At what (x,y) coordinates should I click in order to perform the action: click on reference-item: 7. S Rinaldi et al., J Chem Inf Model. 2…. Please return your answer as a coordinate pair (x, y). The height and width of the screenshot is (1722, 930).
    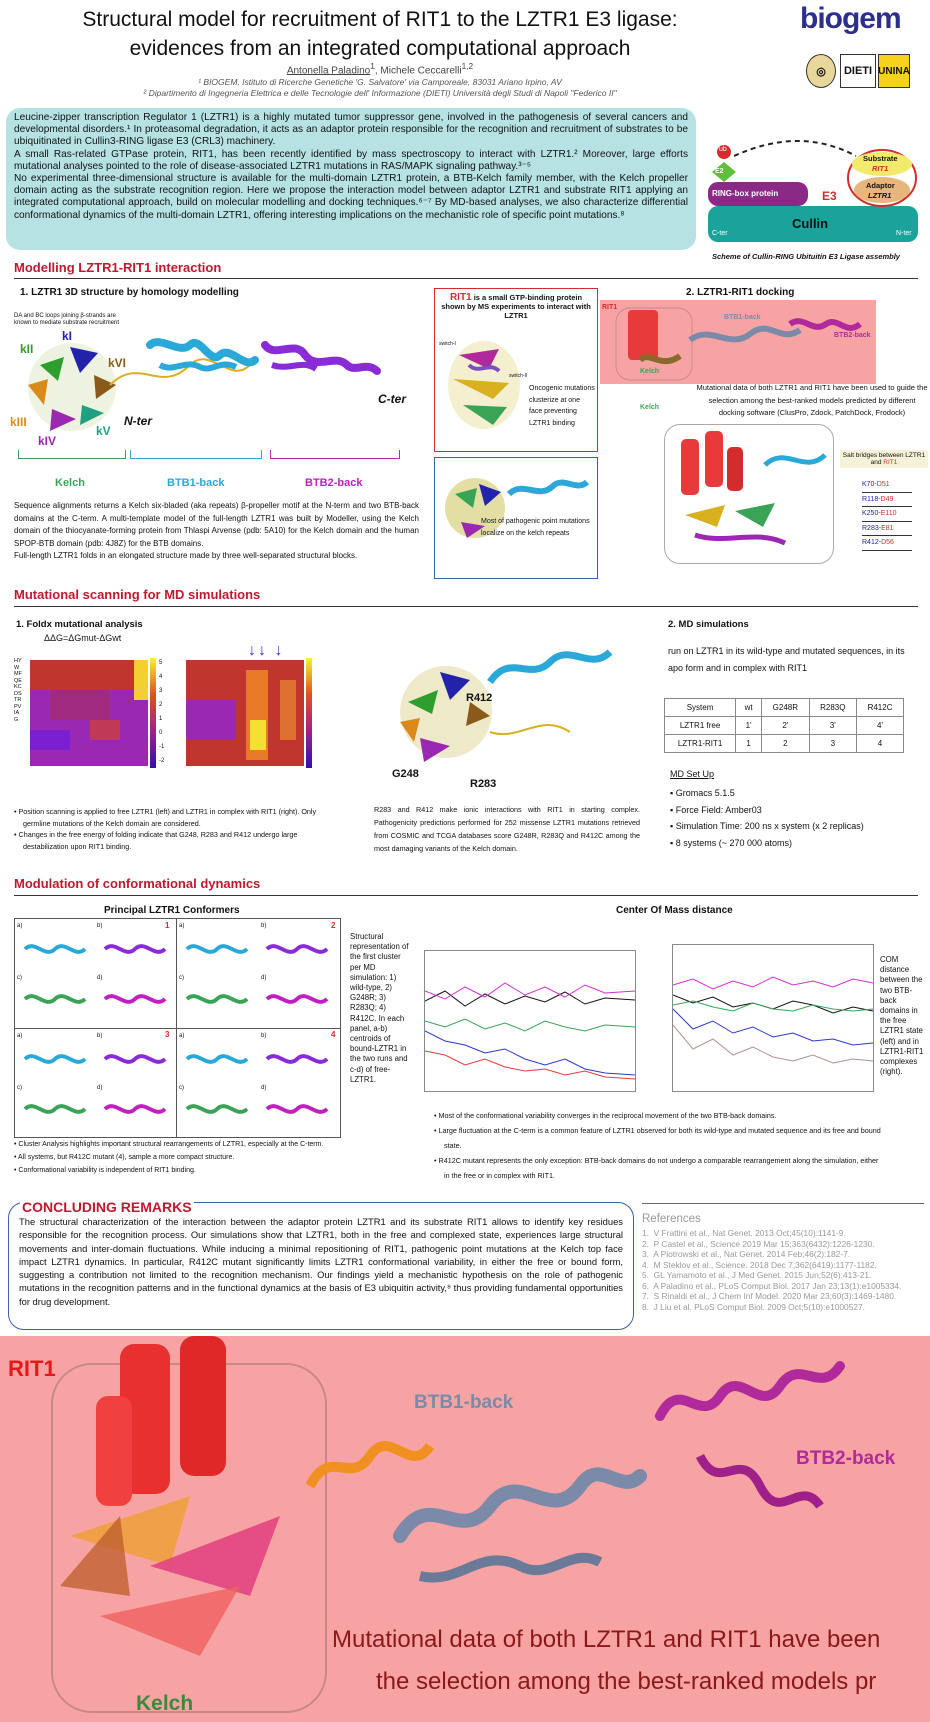
    Looking at the image, I should click on (769, 1296).